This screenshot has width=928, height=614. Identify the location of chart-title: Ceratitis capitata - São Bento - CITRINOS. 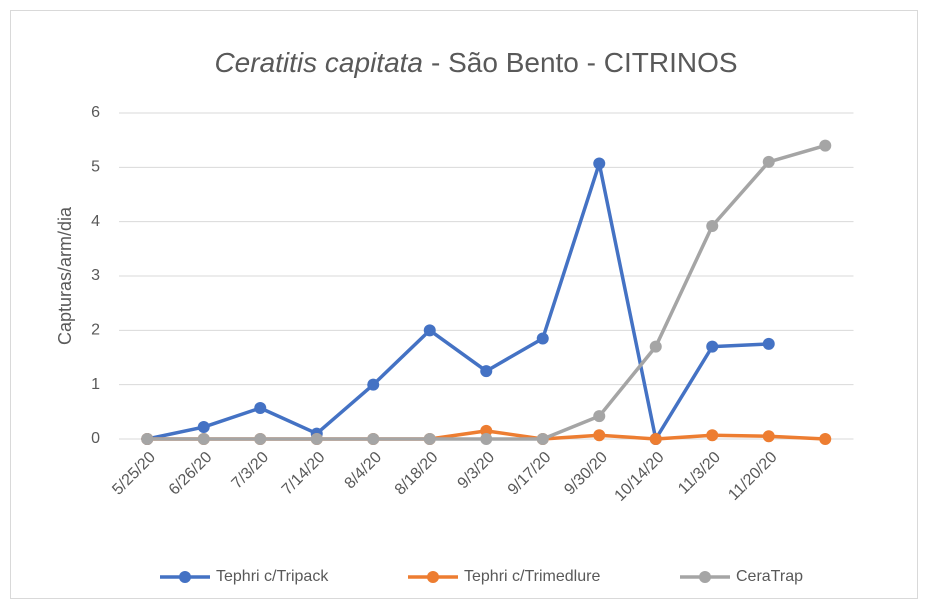
(475, 62).